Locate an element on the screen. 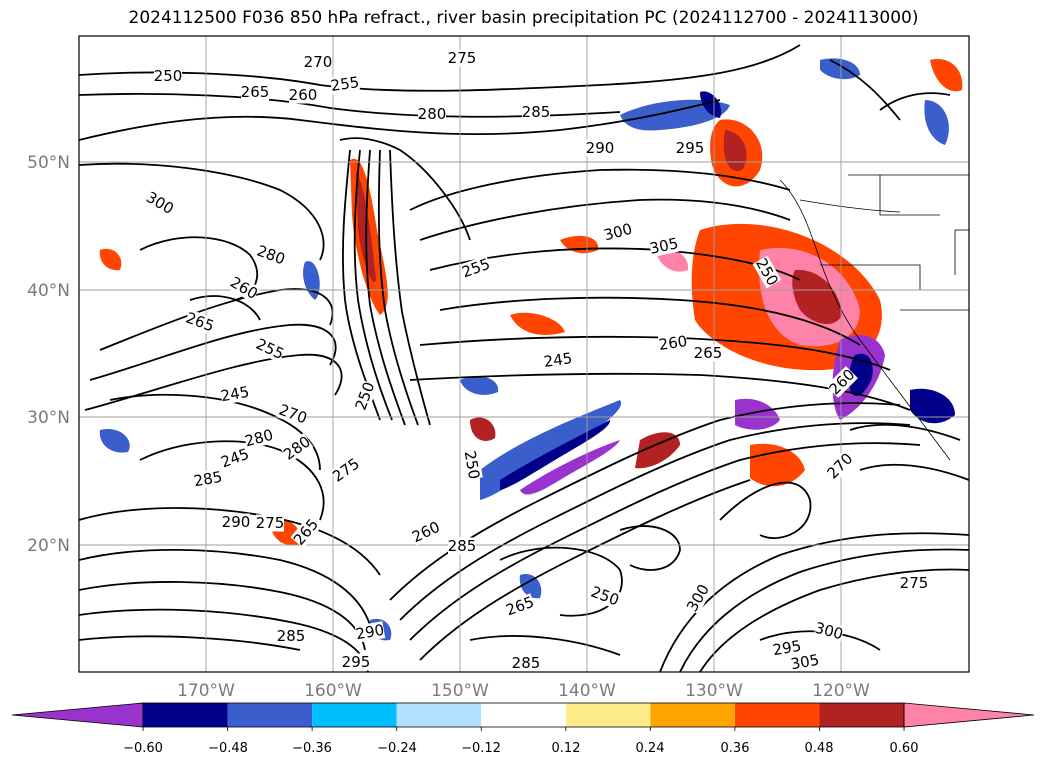 The width and height of the screenshot is (1047, 765). lat-label-30n: 30°N is located at coordinates (48, 418).